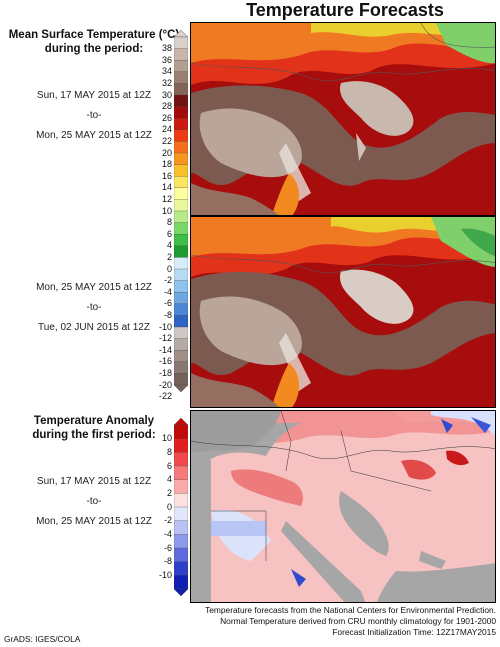 The height and width of the screenshot is (647, 500). I want to click on mean-temp-colorbar-tick-label: -10, so click(165, 326).